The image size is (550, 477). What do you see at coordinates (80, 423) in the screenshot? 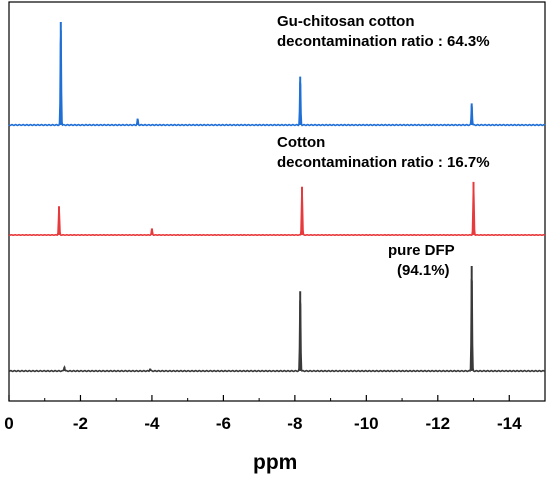
I see `x-tick-label: -2` at bounding box center [80, 423].